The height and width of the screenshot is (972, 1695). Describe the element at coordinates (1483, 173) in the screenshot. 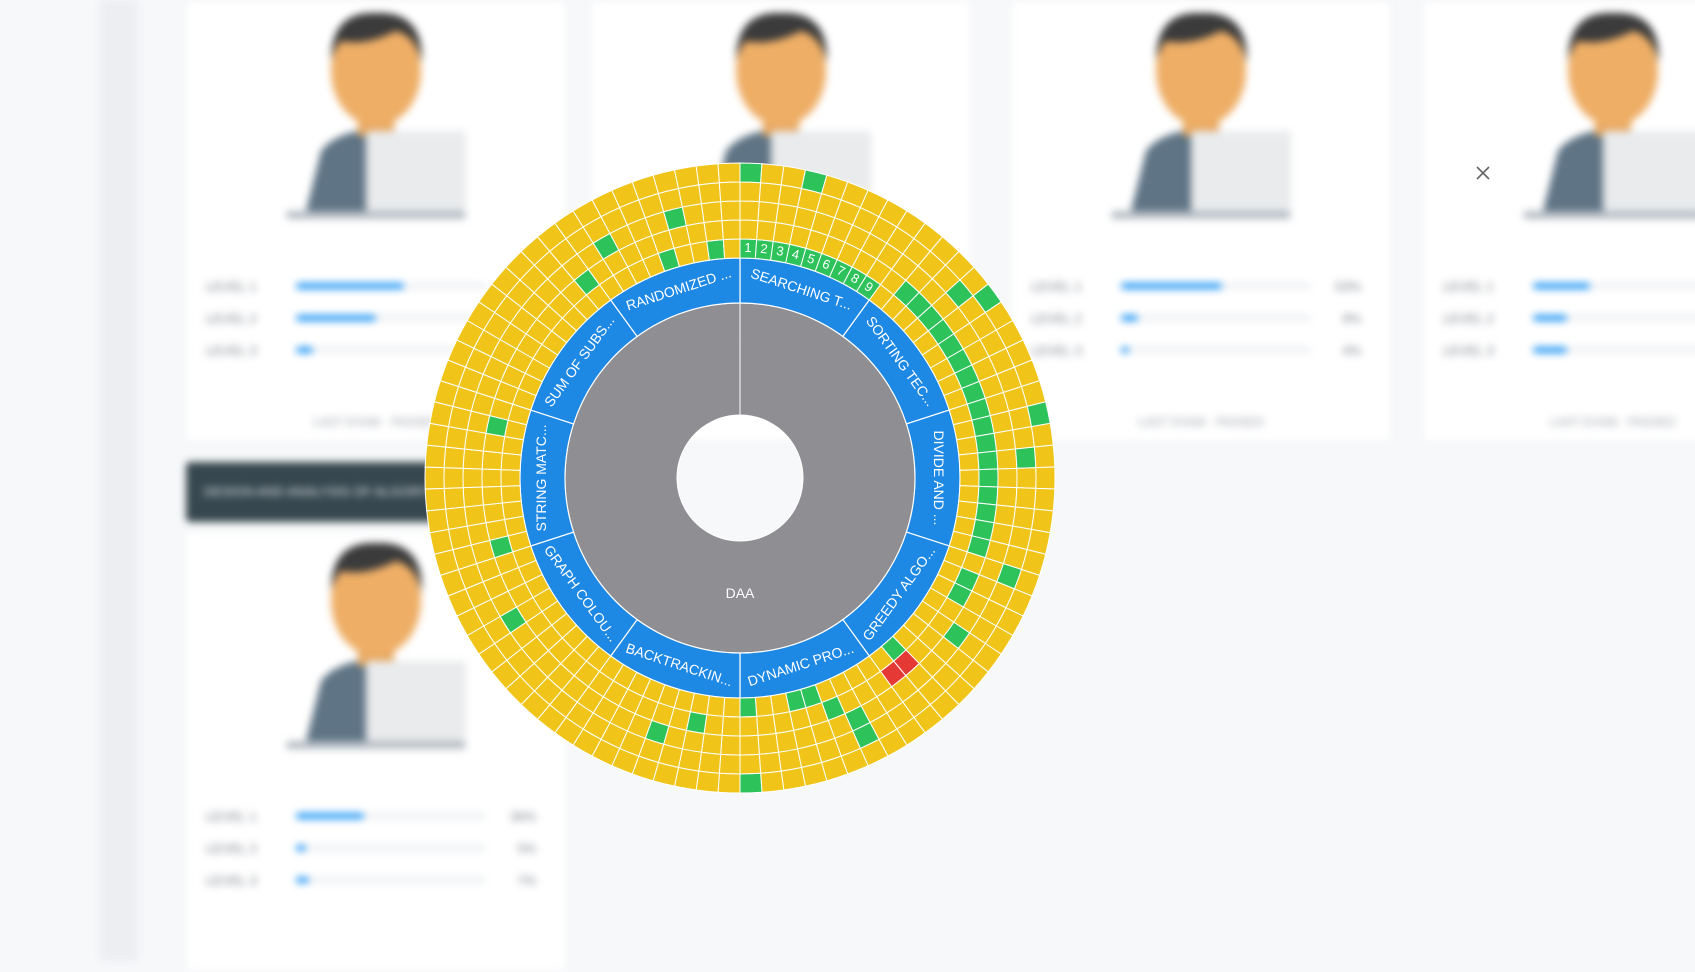

I see `close-button` at that location.